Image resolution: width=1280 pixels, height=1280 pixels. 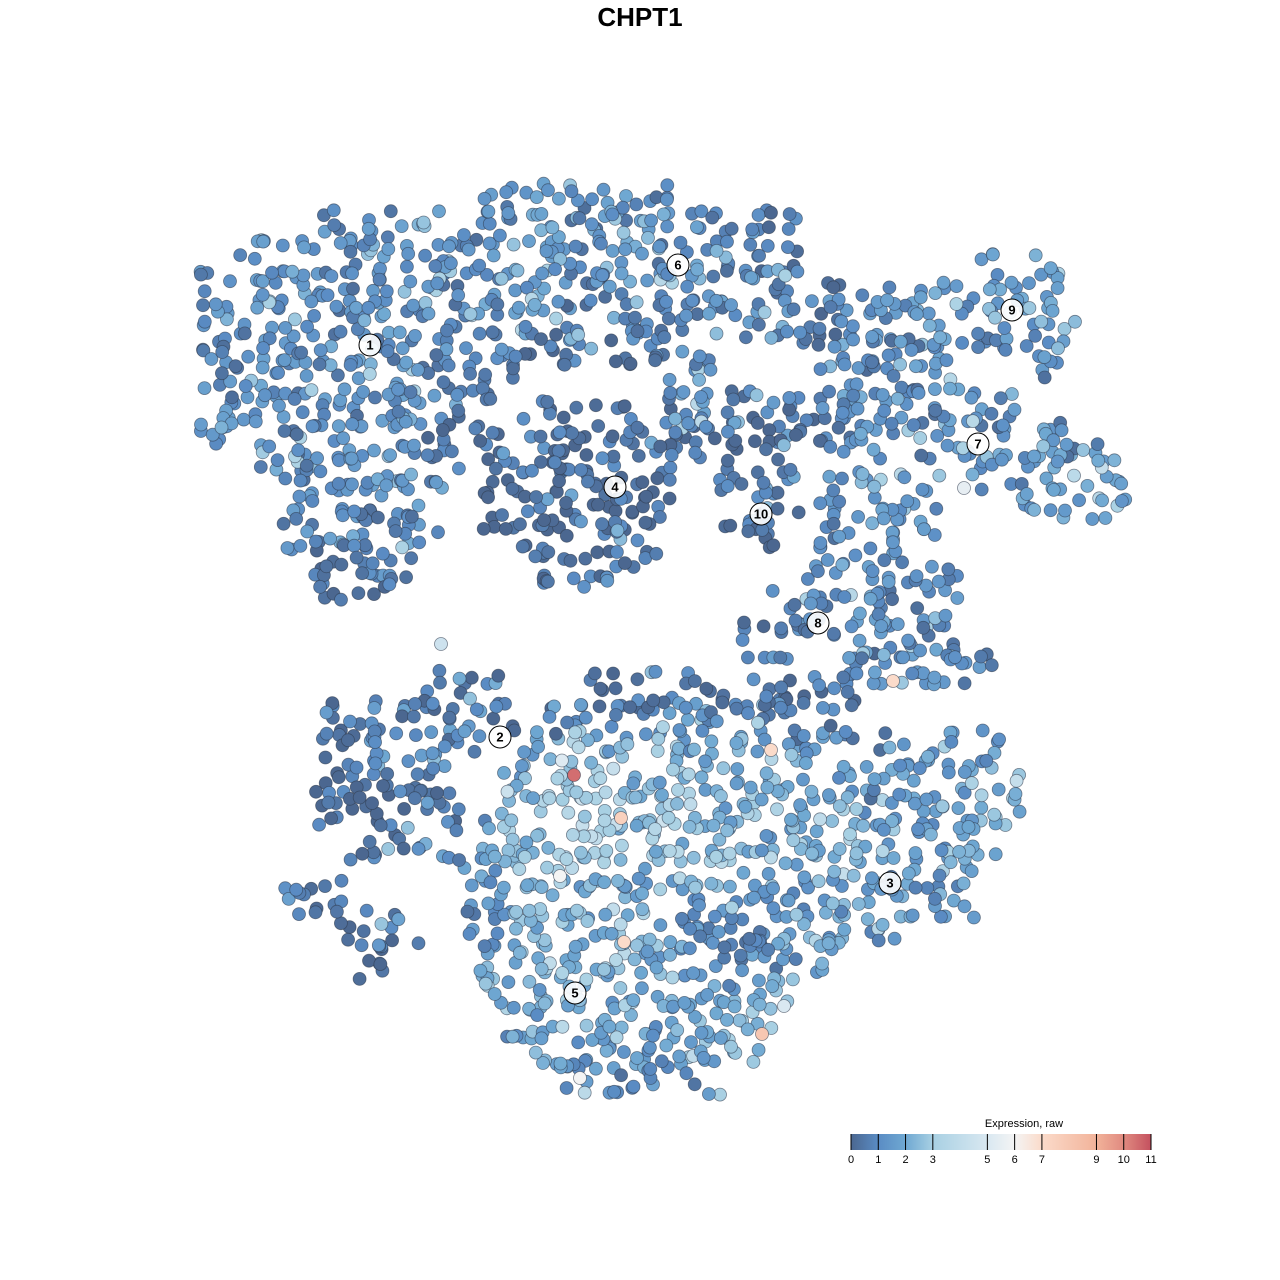 I want to click on cluster-label-text: 9, so click(x=1011, y=310).